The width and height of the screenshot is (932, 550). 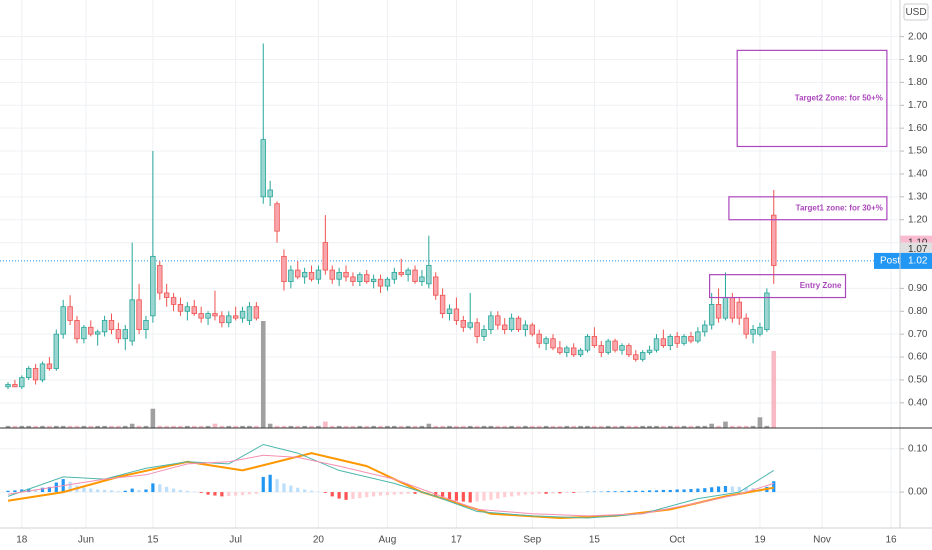 I want to click on x-tick-label: 16, so click(x=891, y=540).